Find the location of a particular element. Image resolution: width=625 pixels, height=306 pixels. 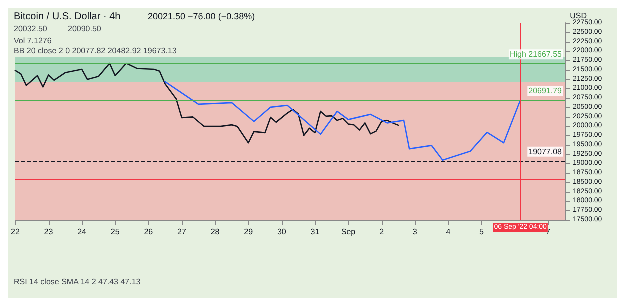

x-tick-label: 3 is located at coordinates (415, 232).